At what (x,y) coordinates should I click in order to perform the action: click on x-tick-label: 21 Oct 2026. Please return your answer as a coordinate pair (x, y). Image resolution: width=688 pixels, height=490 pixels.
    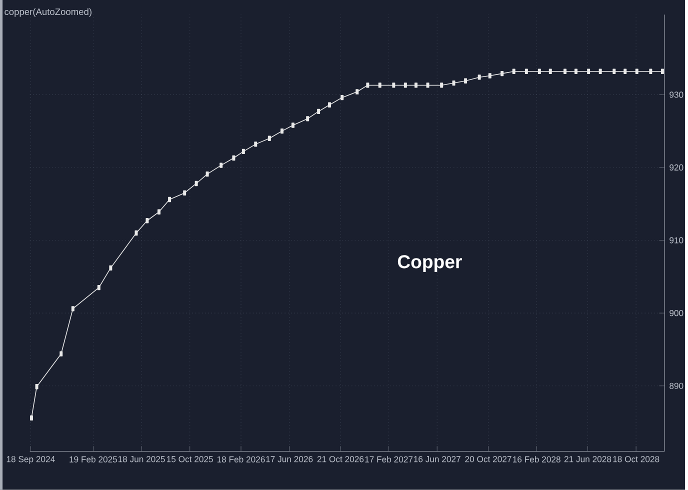
    Looking at the image, I should click on (340, 459).